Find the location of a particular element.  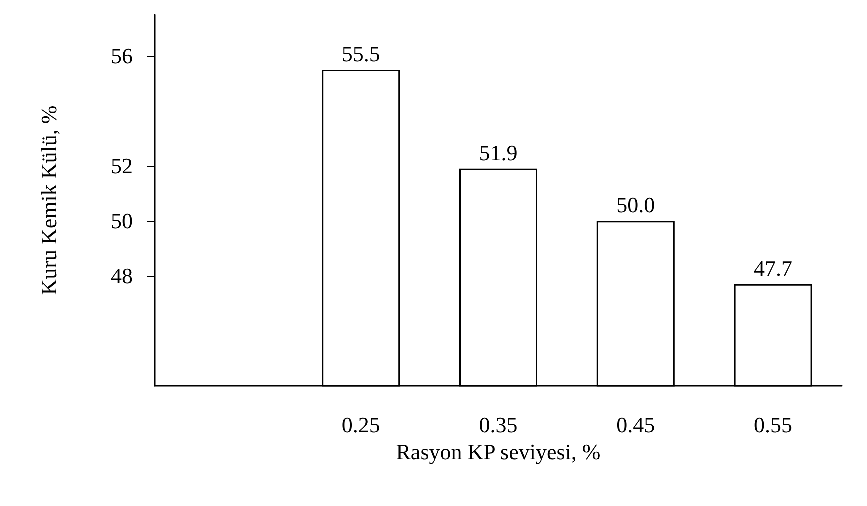

data-label: 51.9 is located at coordinates (498, 153).